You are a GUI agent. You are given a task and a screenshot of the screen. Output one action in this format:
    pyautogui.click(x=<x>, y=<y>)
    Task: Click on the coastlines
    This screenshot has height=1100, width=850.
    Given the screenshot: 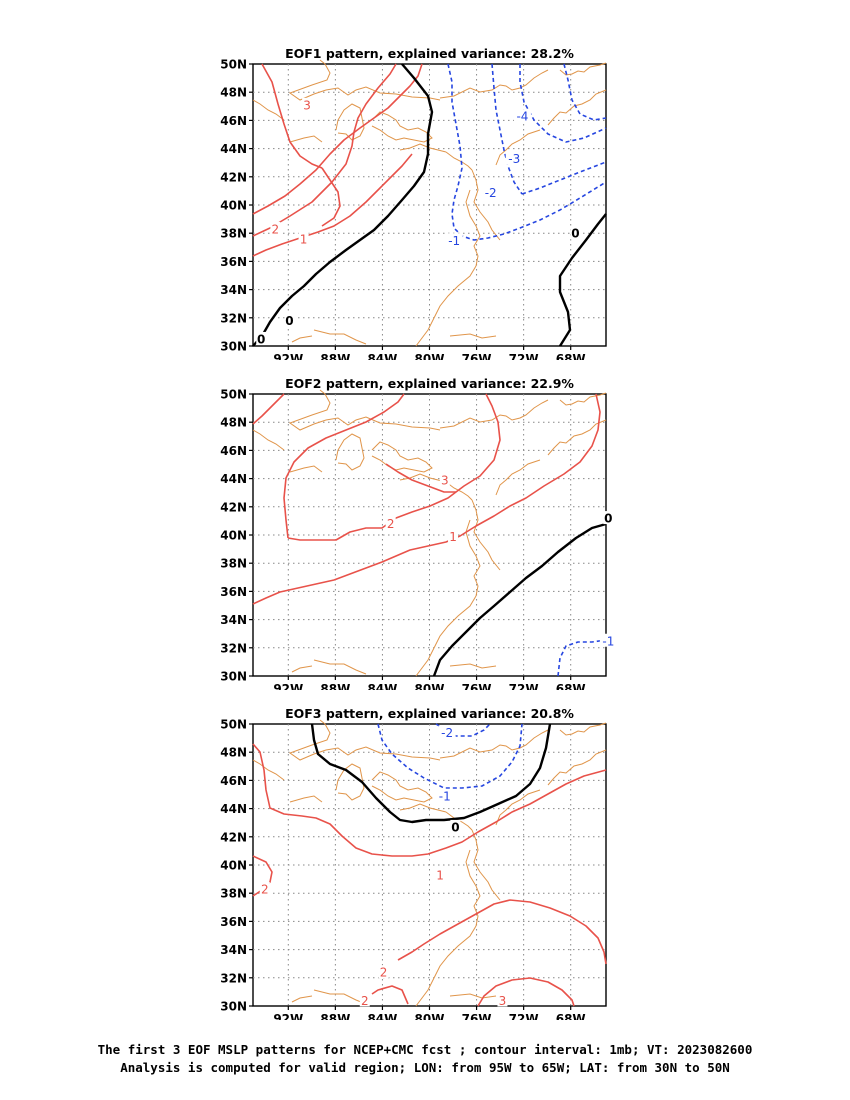 What is the action you would take?
    pyautogui.click(x=429, y=533)
    